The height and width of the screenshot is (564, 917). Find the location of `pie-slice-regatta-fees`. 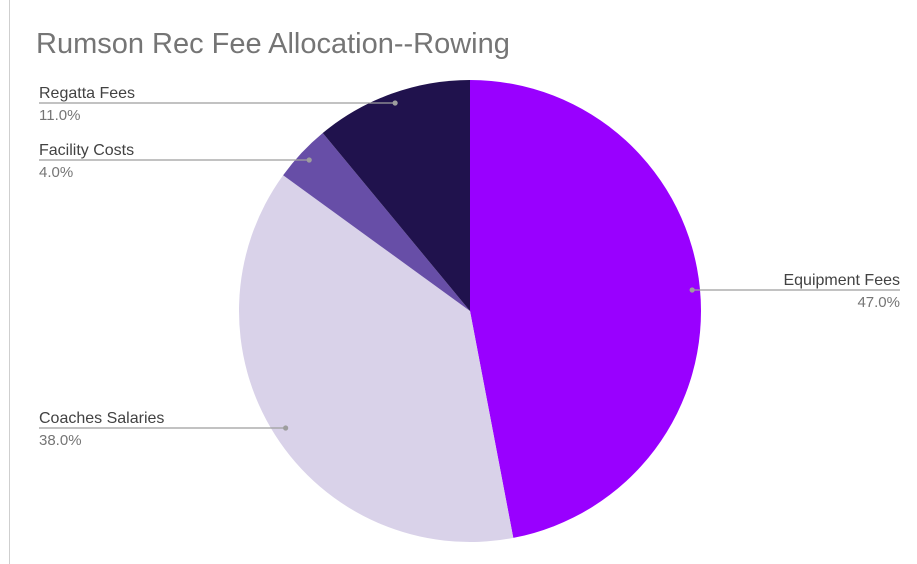

pie-slice-regatta-fees is located at coordinates (396, 195).